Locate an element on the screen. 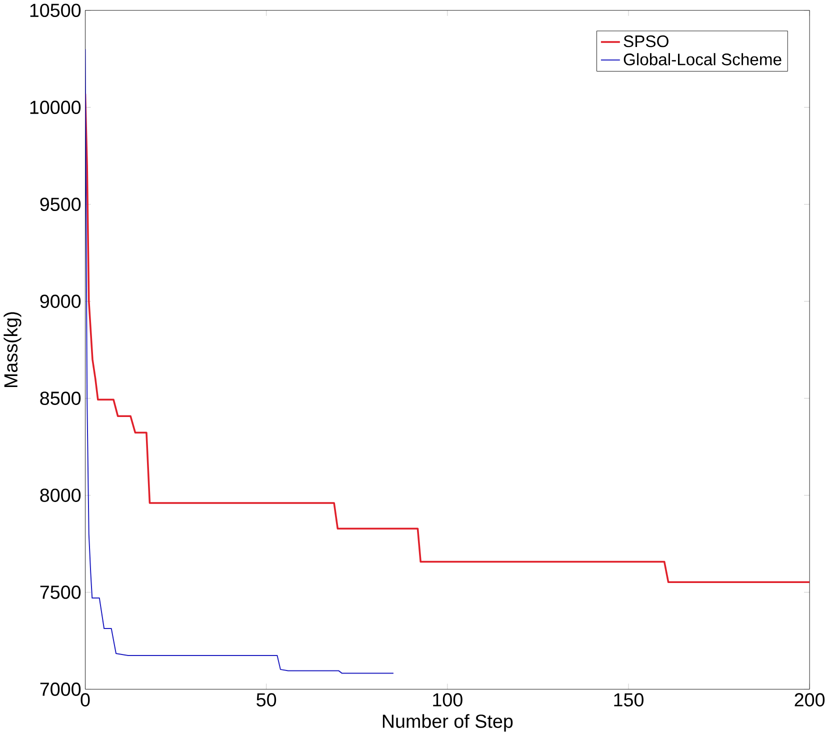 The width and height of the screenshot is (829, 735). x-tick-label: 0 is located at coordinates (85, 699).